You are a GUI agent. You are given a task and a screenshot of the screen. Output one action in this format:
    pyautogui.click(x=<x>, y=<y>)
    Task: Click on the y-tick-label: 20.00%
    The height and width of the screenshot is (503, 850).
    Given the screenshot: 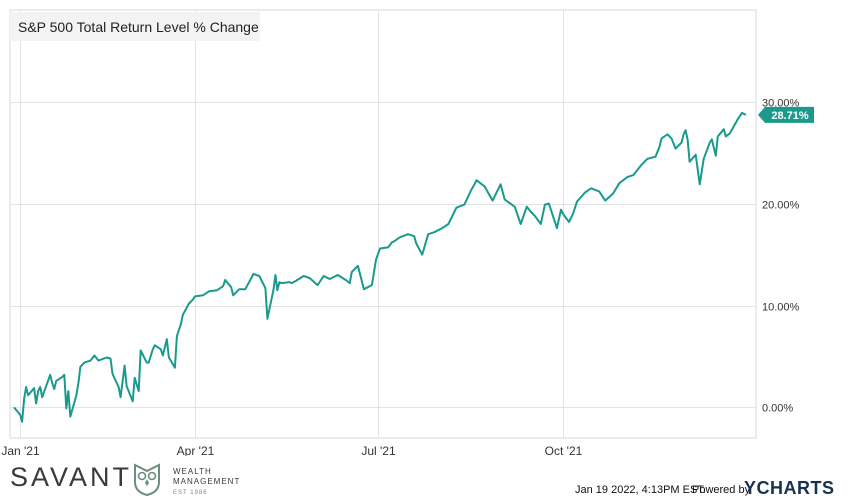 What is the action you would take?
    pyautogui.click(x=781, y=206)
    